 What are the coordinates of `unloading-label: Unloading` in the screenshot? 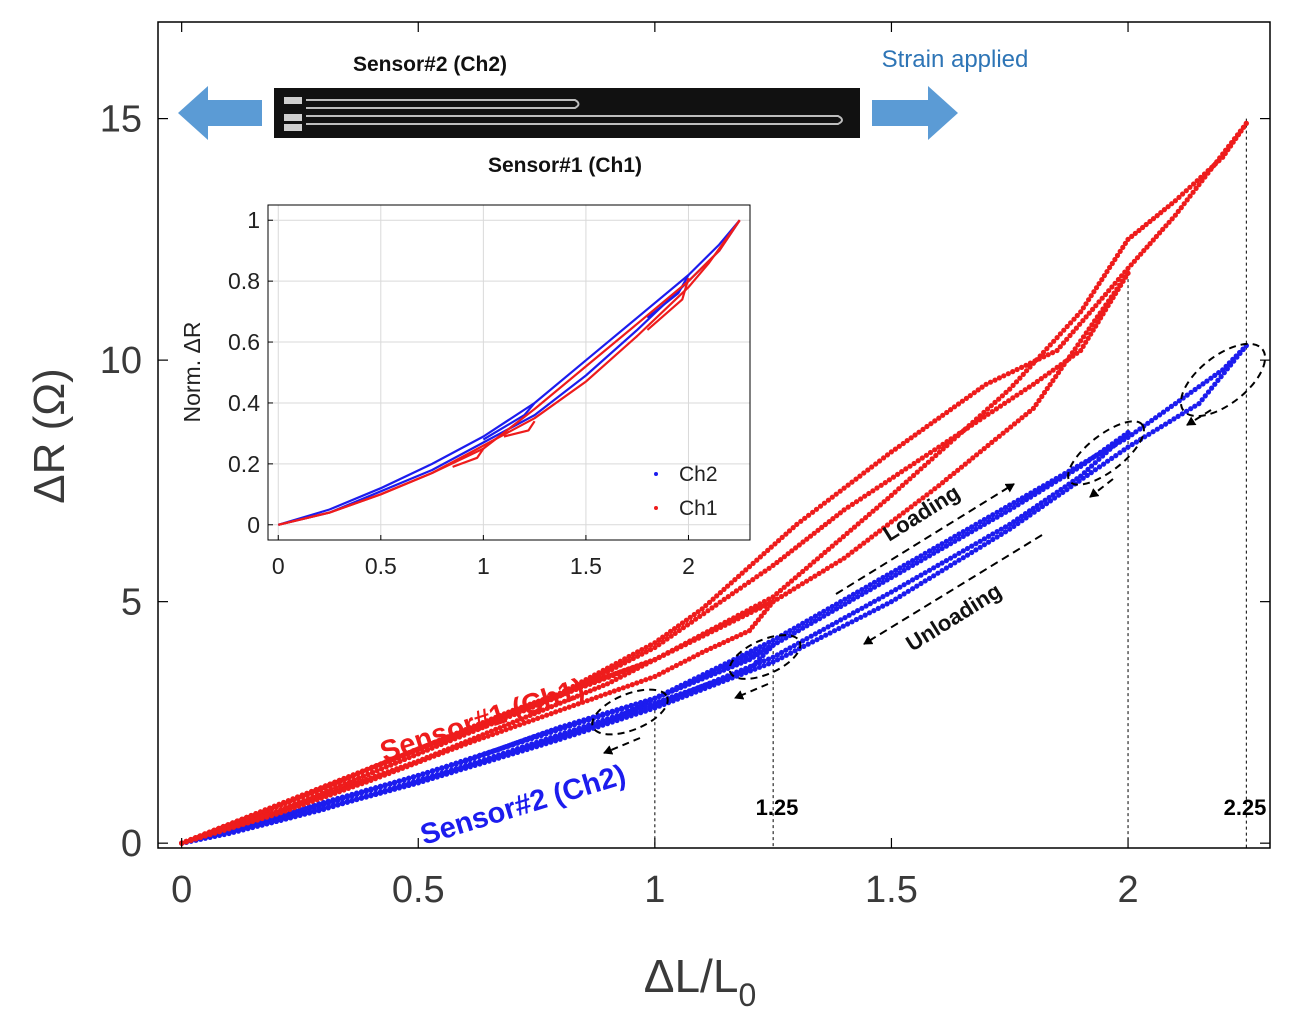 It's located at (953, 617).